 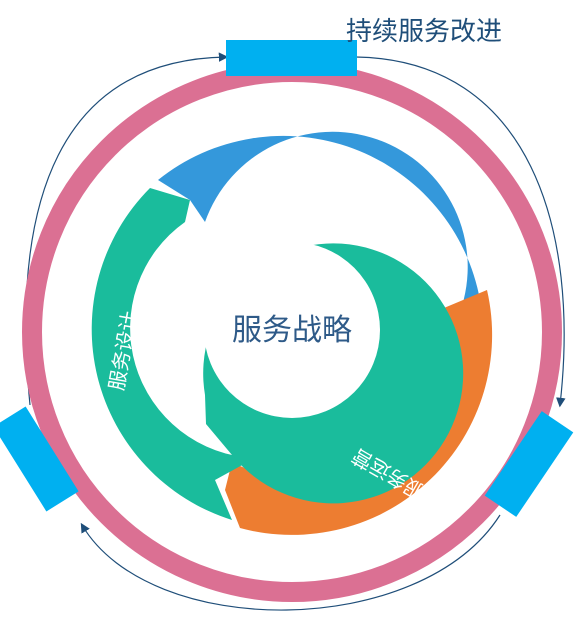 I want to click on segment-service-design, so click(x=173, y=354).